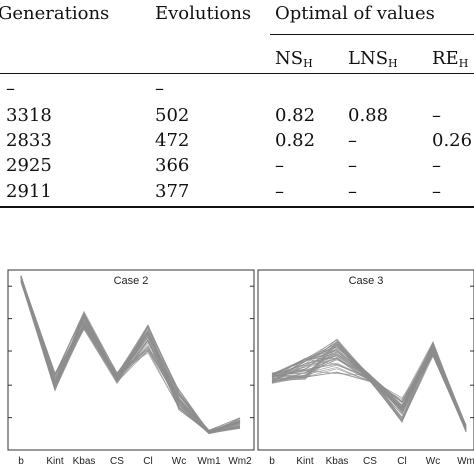  Describe the element at coordinates (355, 13) in the screenshot. I see `header-optimal-values: Optimal of values` at that location.